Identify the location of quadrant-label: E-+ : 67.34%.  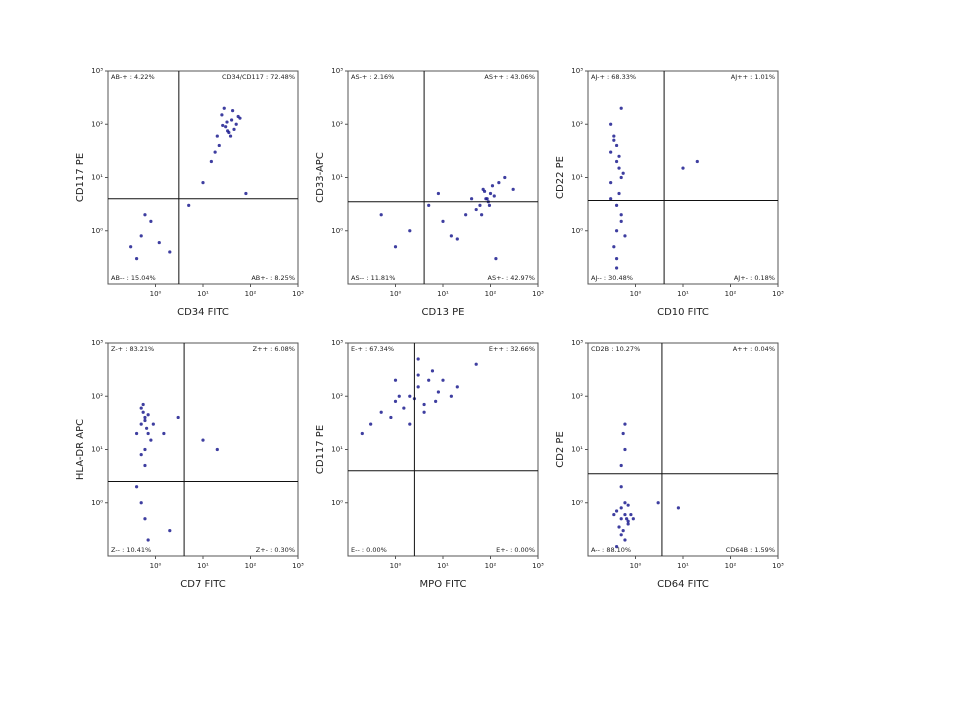
(372, 349).